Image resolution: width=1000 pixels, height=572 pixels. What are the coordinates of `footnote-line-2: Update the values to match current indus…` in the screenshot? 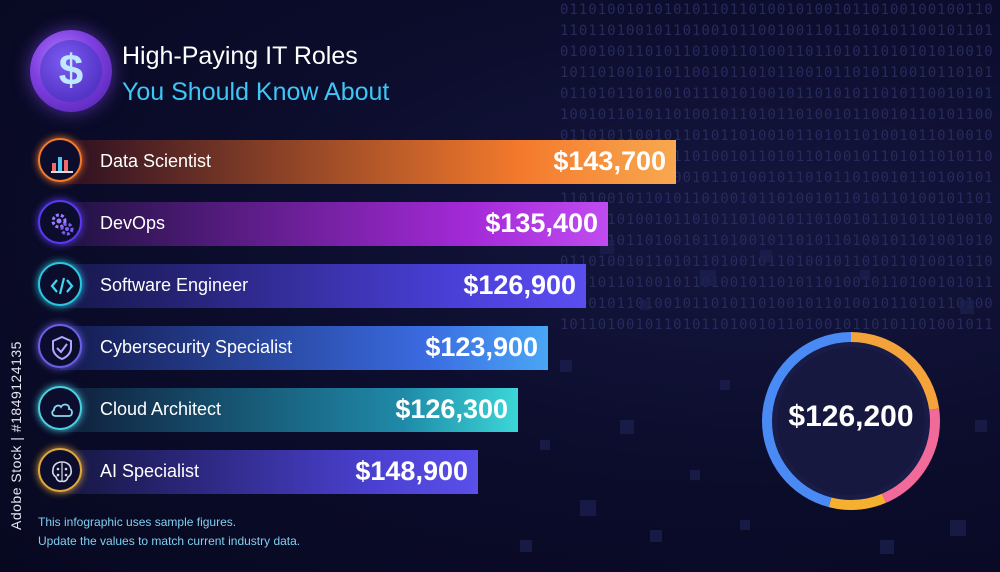 It's located at (169, 541).